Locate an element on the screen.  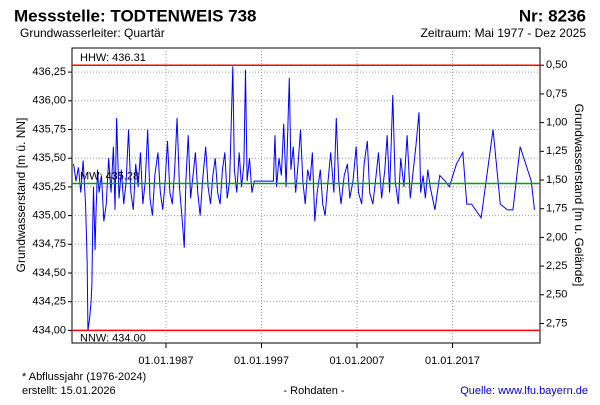
y2-tick-label: 0,75 is located at coordinates (556, 94).